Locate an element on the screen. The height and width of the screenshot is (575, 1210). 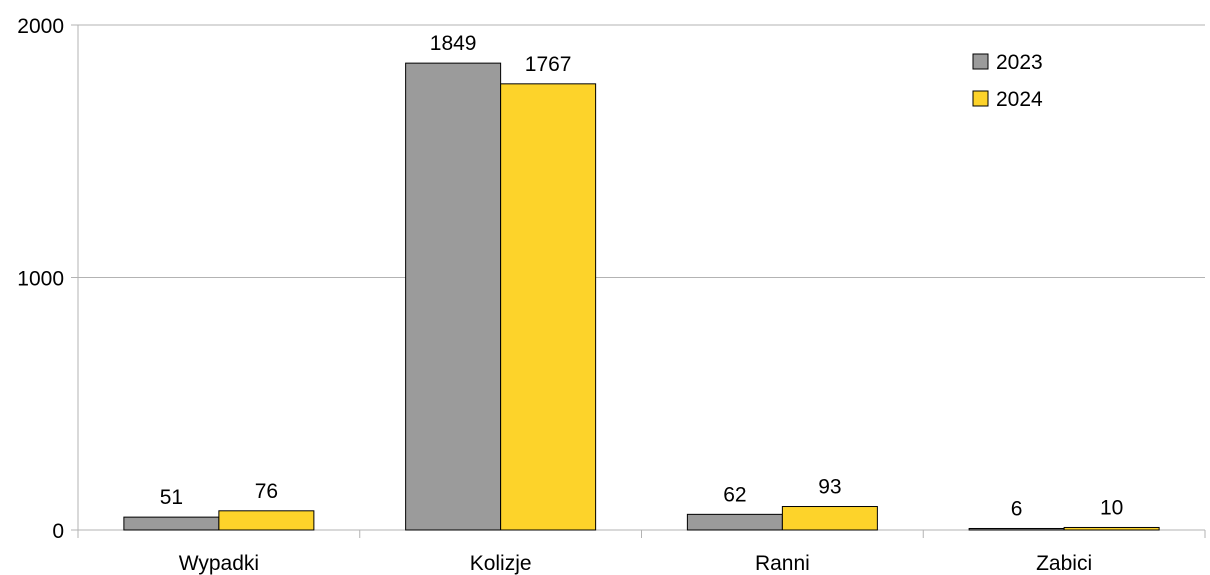
data-label: 51 is located at coordinates (171, 497).